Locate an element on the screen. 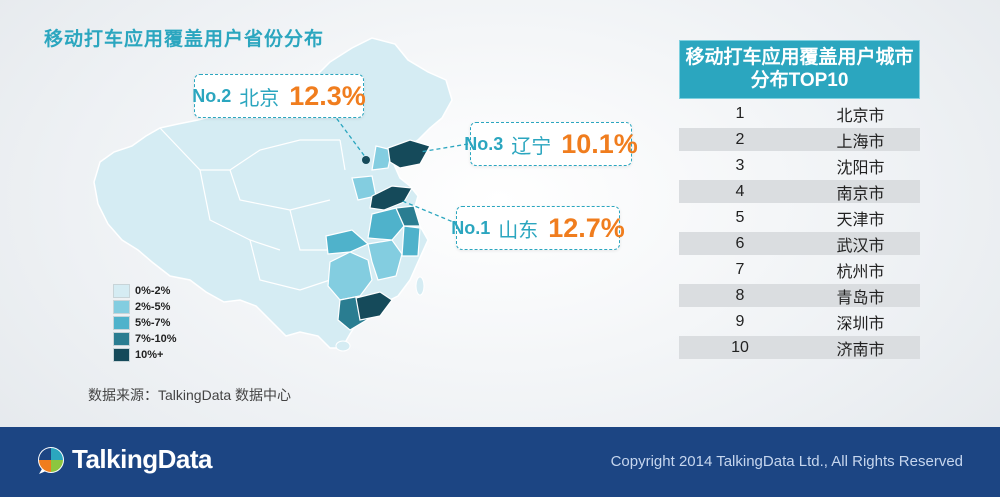  city-name: 沈阳市 is located at coordinates (860, 168).